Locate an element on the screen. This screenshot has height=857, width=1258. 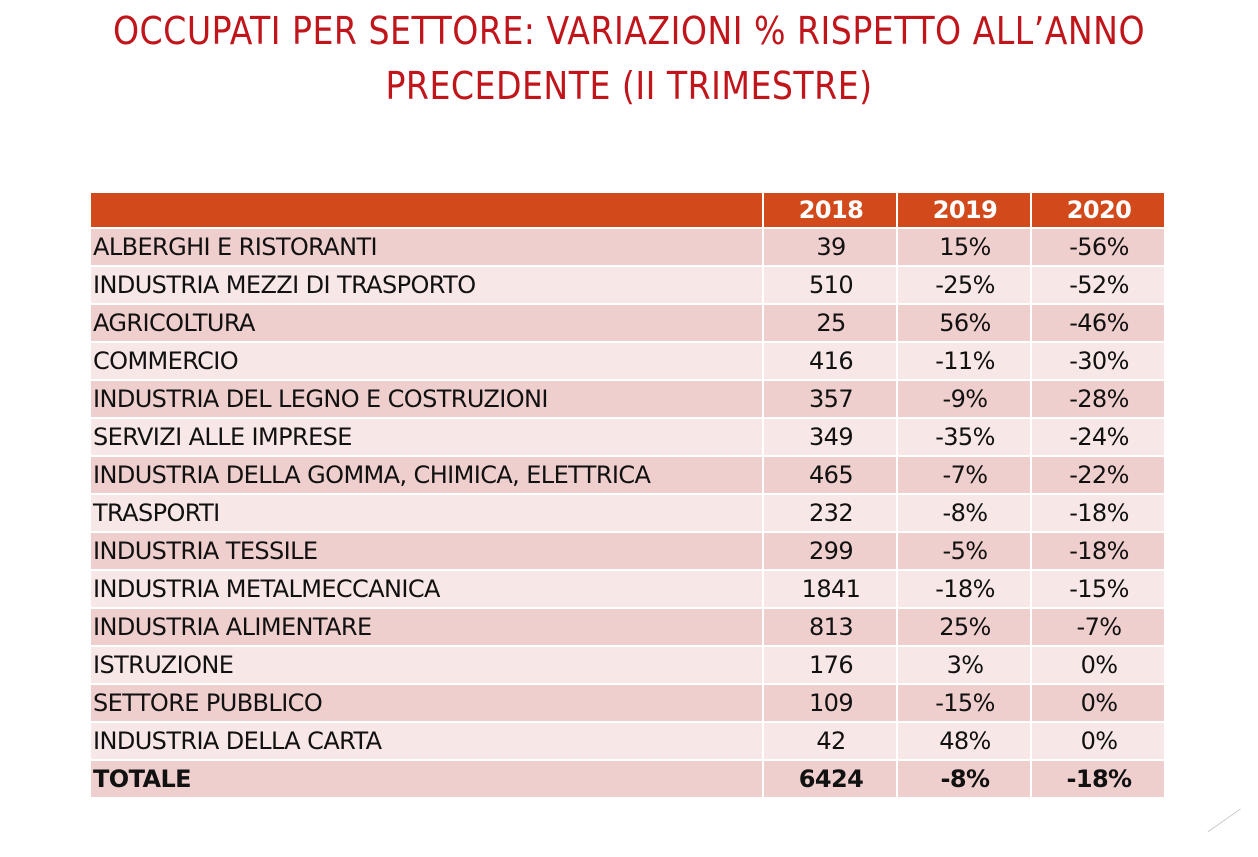
table-row: INDUSTRIA METALMECCANICA 1841 -18% -15% is located at coordinates (627, 589).